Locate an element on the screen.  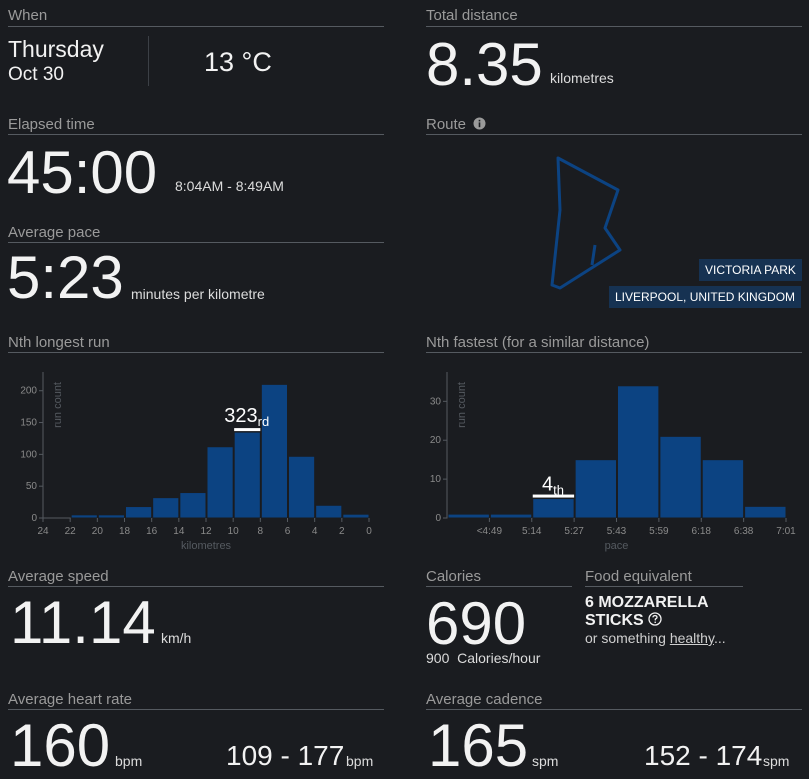
food-equivalent: 6 MOZZARELLA STICKS is located at coordinates (647, 612).